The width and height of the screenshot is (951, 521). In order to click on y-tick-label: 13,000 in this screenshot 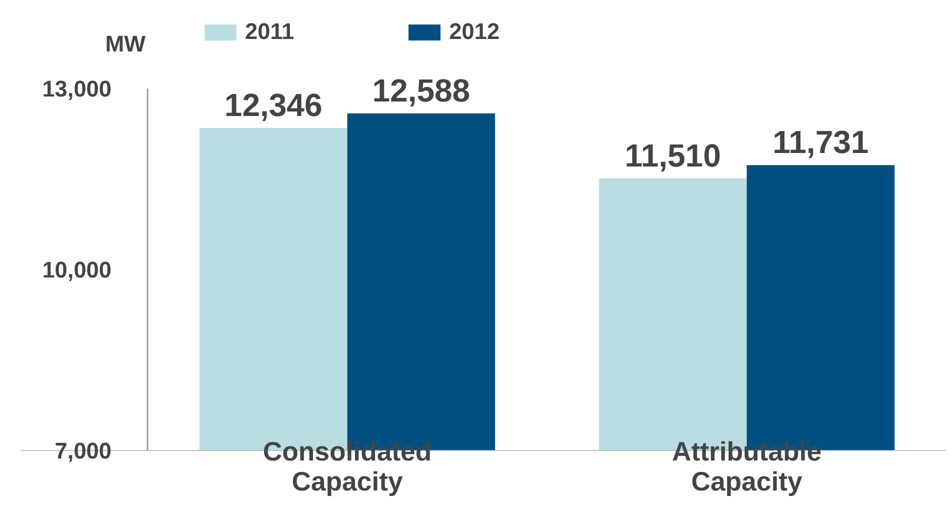, I will do `click(77, 89)`.